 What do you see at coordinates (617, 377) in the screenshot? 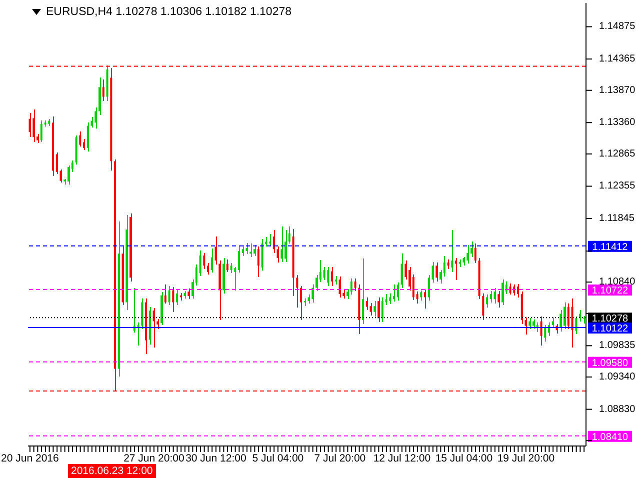
I see `y-tick-label: 1.09340` at bounding box center [617, 377].